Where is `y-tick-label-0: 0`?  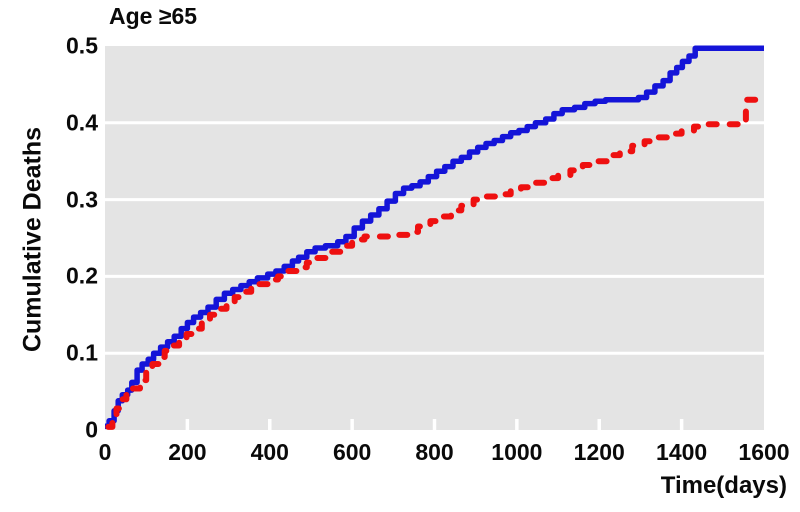
y-tick-label-0: 0 is located at coordinates (91, 429).